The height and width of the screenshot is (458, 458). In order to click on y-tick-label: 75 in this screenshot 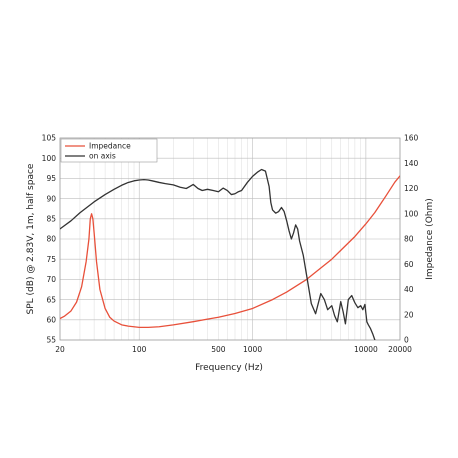, I will do `click(51, 259)`.